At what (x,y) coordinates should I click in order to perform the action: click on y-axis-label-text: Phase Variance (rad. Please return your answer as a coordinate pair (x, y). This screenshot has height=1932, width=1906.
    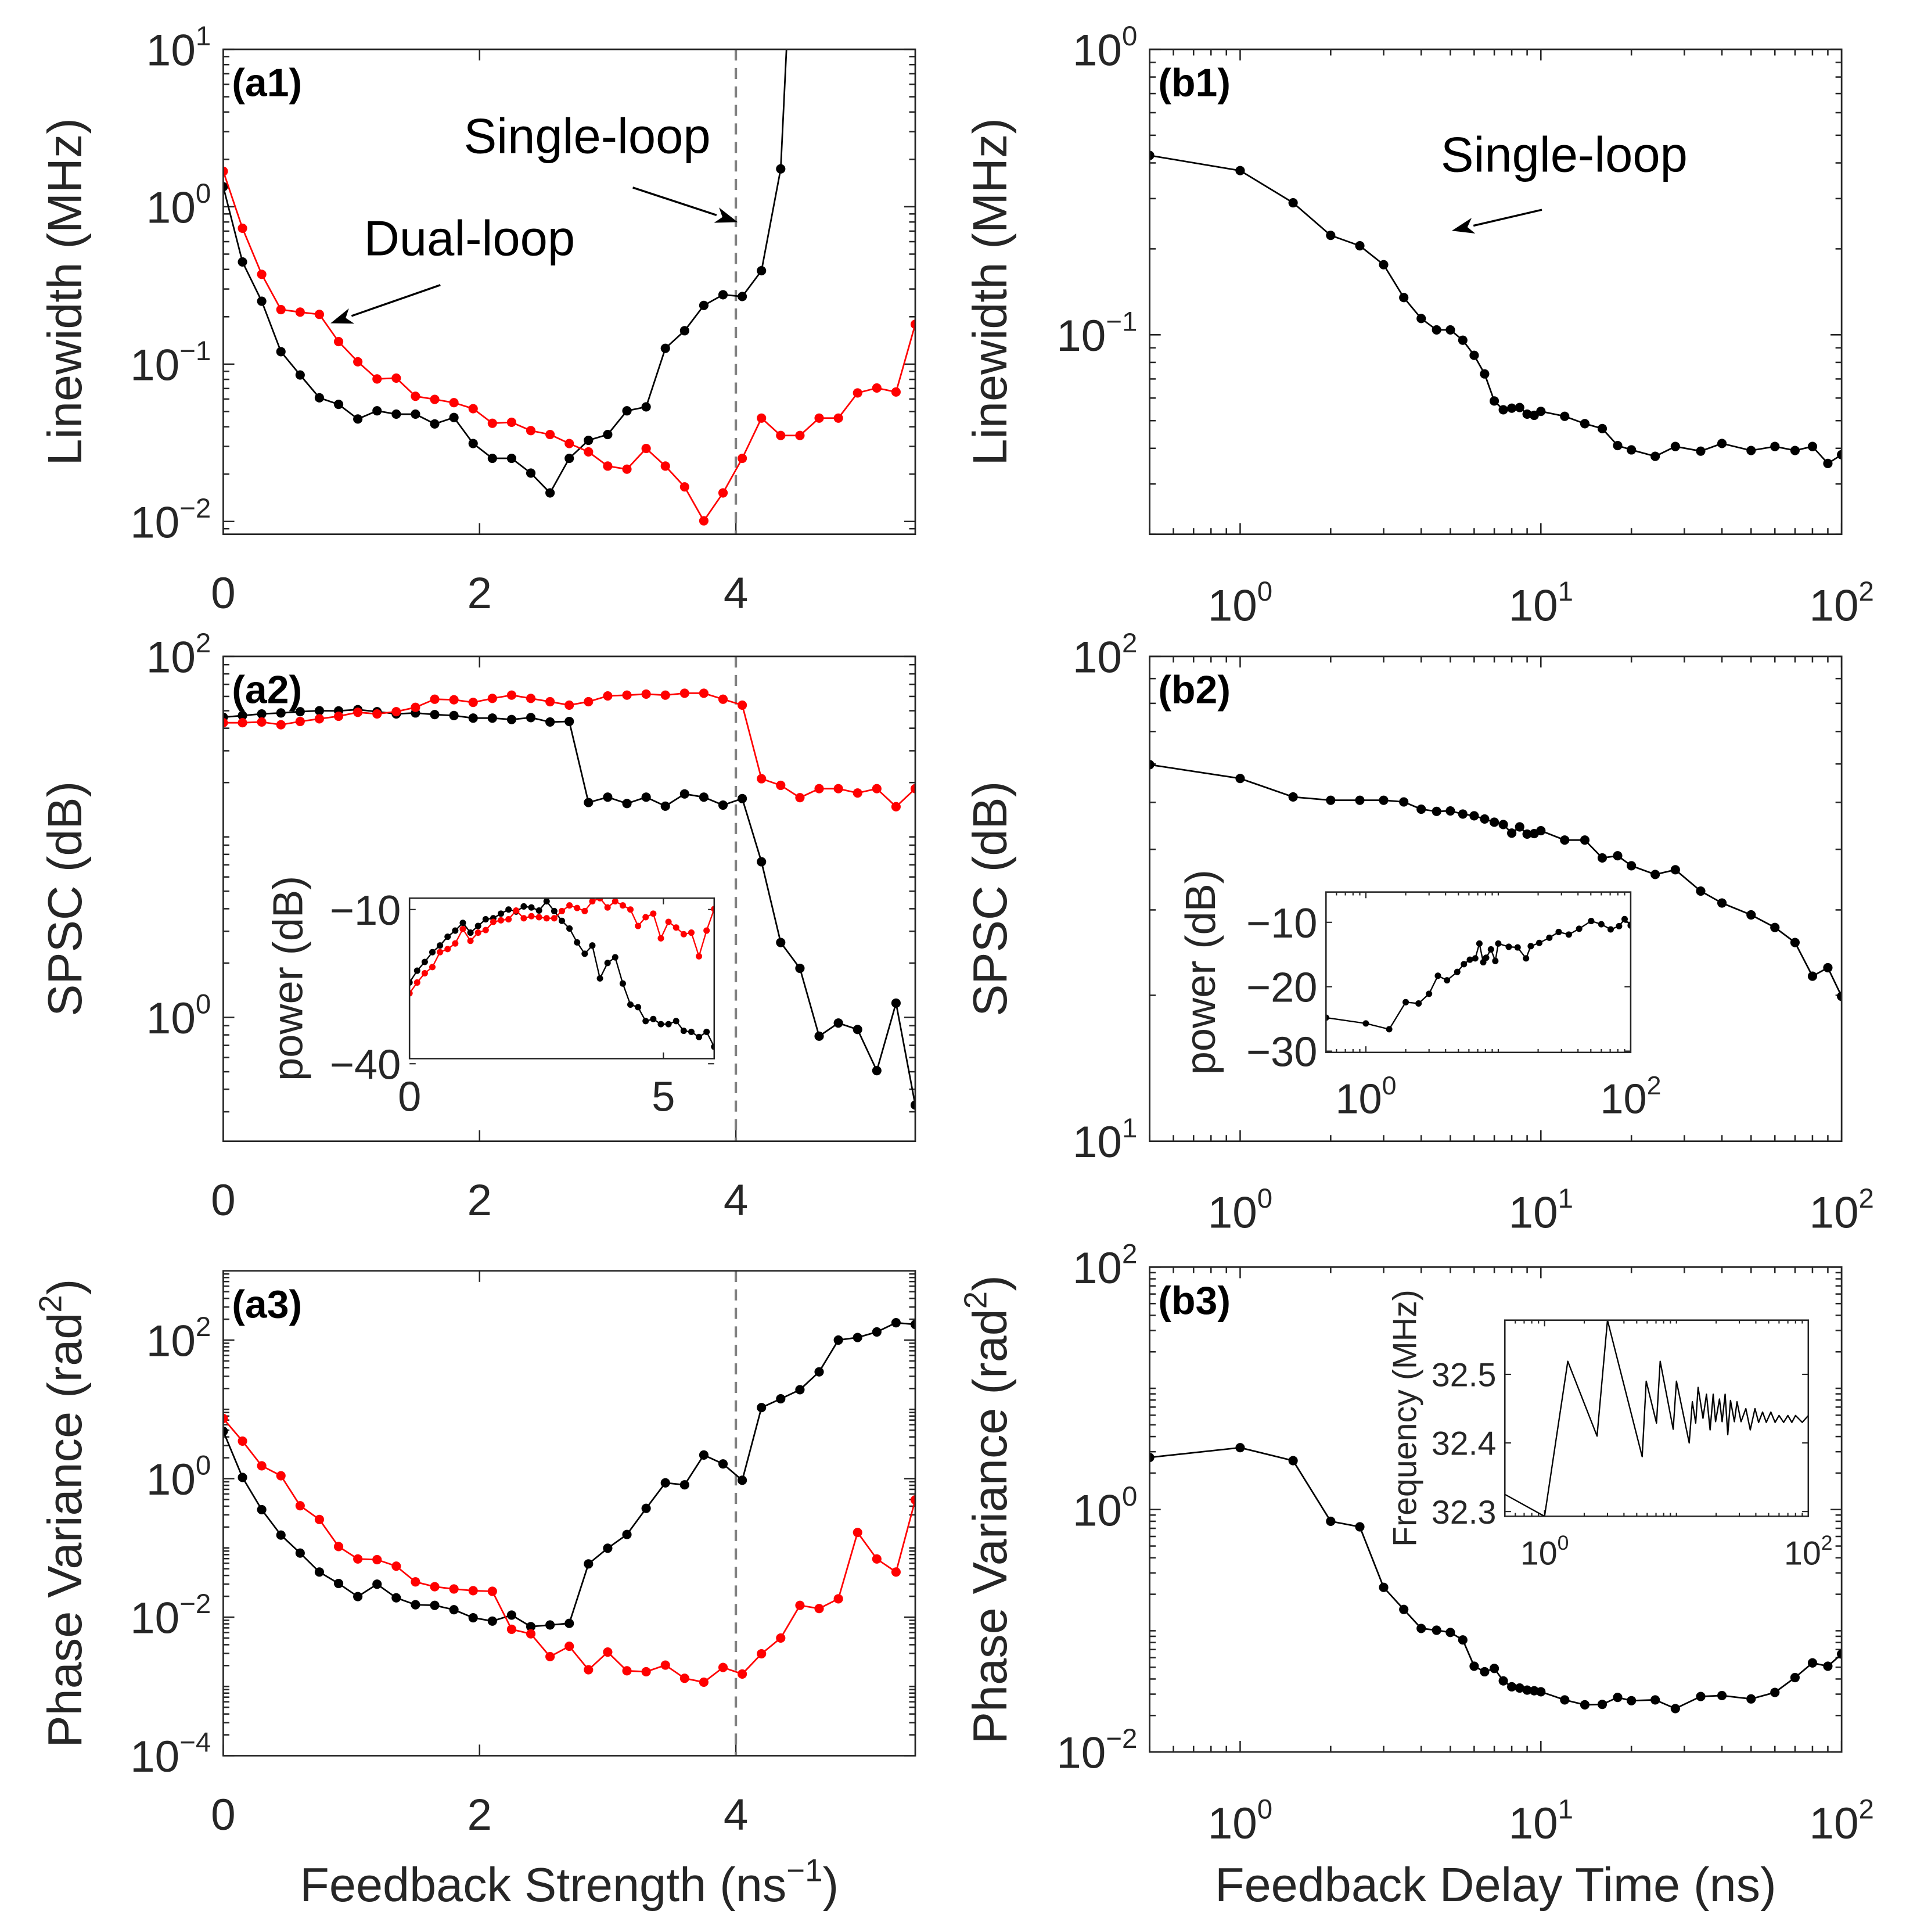
    Looking at the image, I should click on (65, 1530).